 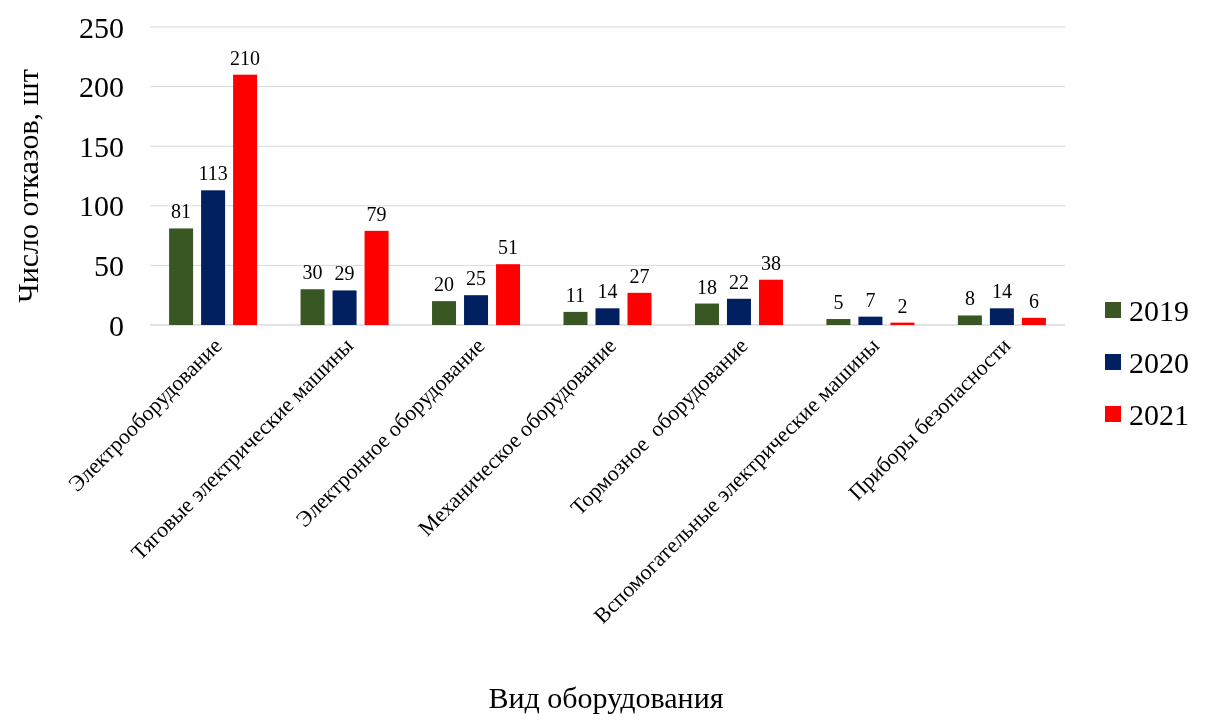 I want to click on data-label: 81, so click(x=181, y=211).